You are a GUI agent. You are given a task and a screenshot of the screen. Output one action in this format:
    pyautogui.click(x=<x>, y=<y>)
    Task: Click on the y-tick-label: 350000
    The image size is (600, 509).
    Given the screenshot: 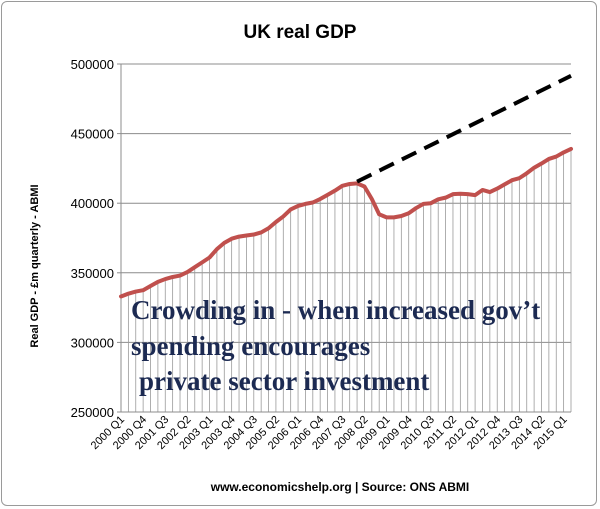 What is the action you would take?
    pyautogui.click(x=92, y=273)
    